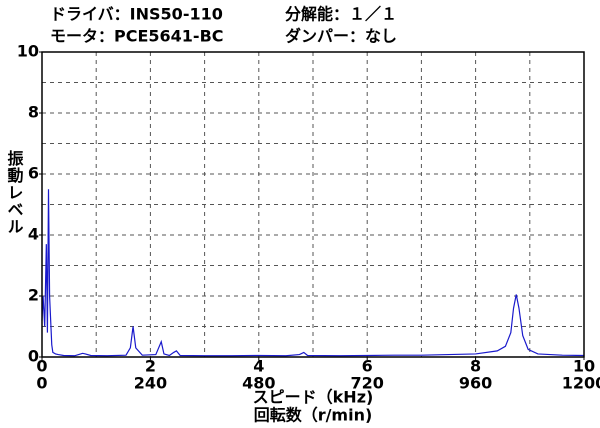 This screenshot has width=600, height=428. I want to click on header-driver: ドライバ：INS50-110, so click(136, 14).